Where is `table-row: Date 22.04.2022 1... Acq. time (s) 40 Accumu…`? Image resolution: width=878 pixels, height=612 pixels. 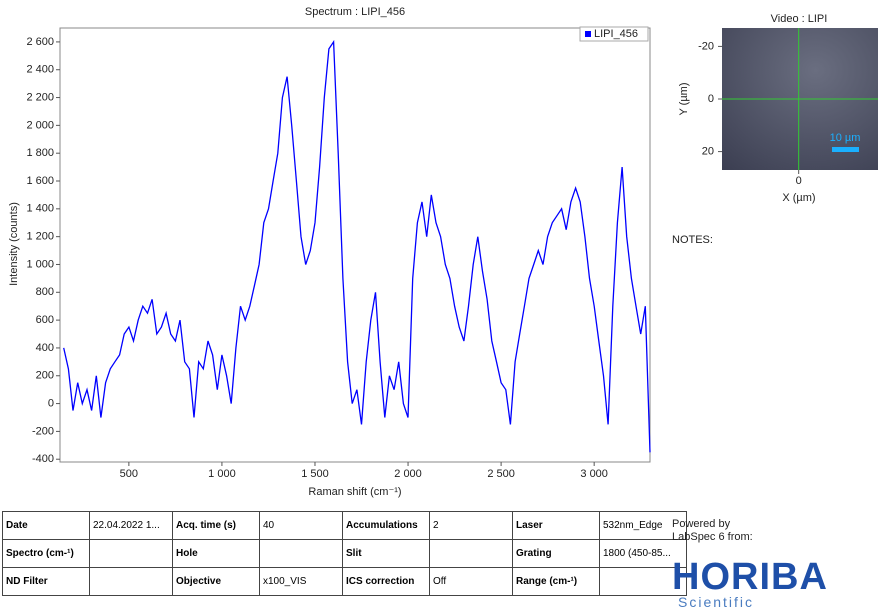 table-row: Date 22.04.2022 1... Acq. time (s) 40 Accumu… is located at coordinates (344, 525).